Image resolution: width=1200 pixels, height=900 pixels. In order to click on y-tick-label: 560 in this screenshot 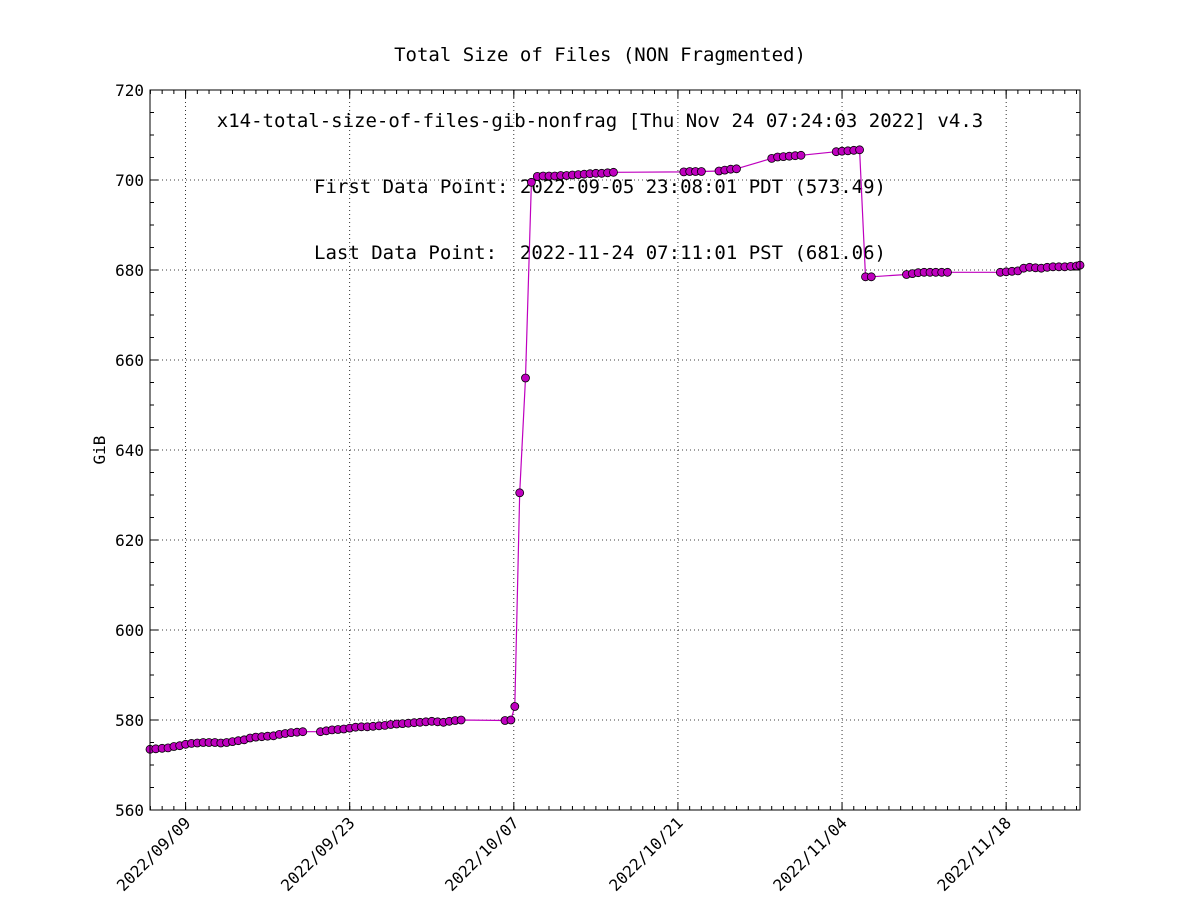, I will do `click(129, 810)`.